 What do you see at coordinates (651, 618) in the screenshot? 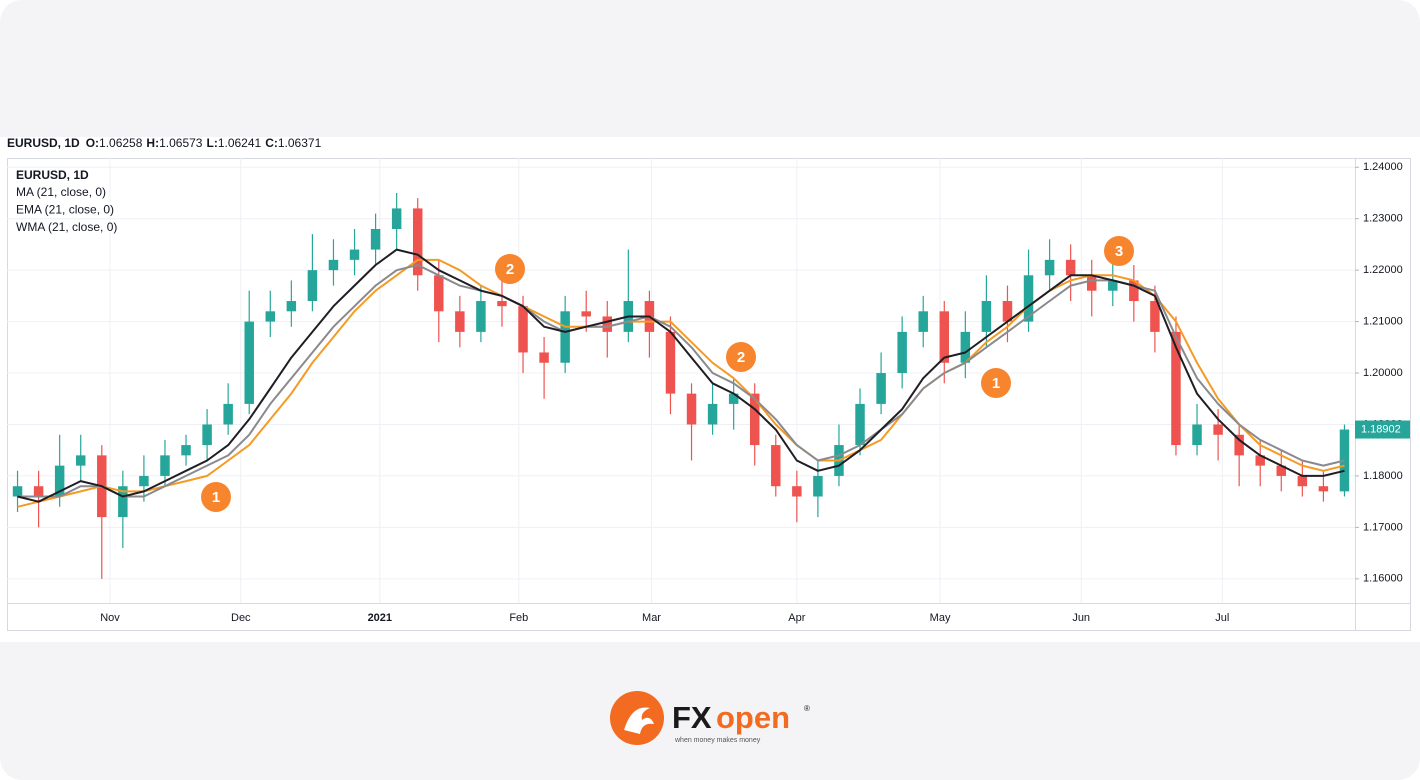
I see `x-tick-label: Mar` at bounding box center [651, 618].